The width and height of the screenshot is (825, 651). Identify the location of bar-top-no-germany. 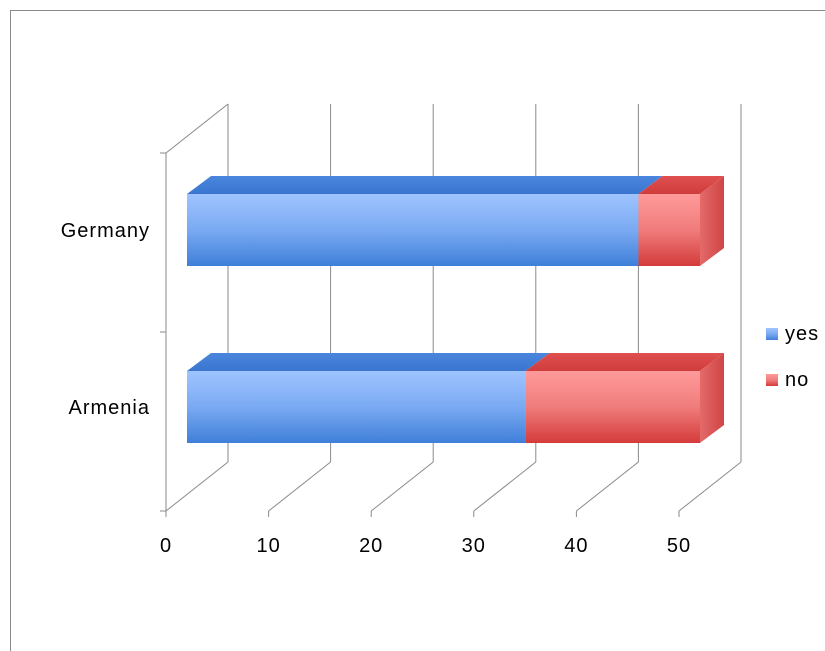
(681, 185).